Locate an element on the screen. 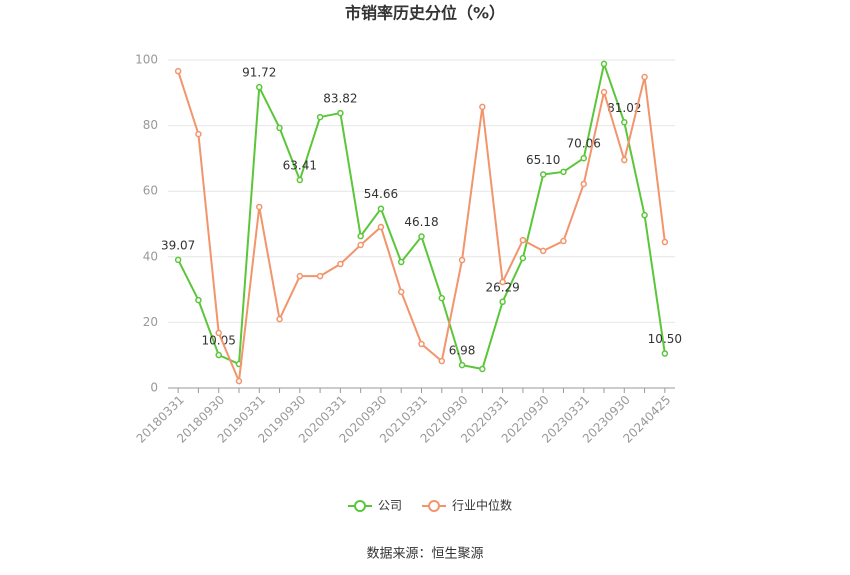  data-label: 83.82 is located at coordinates (340, 99).